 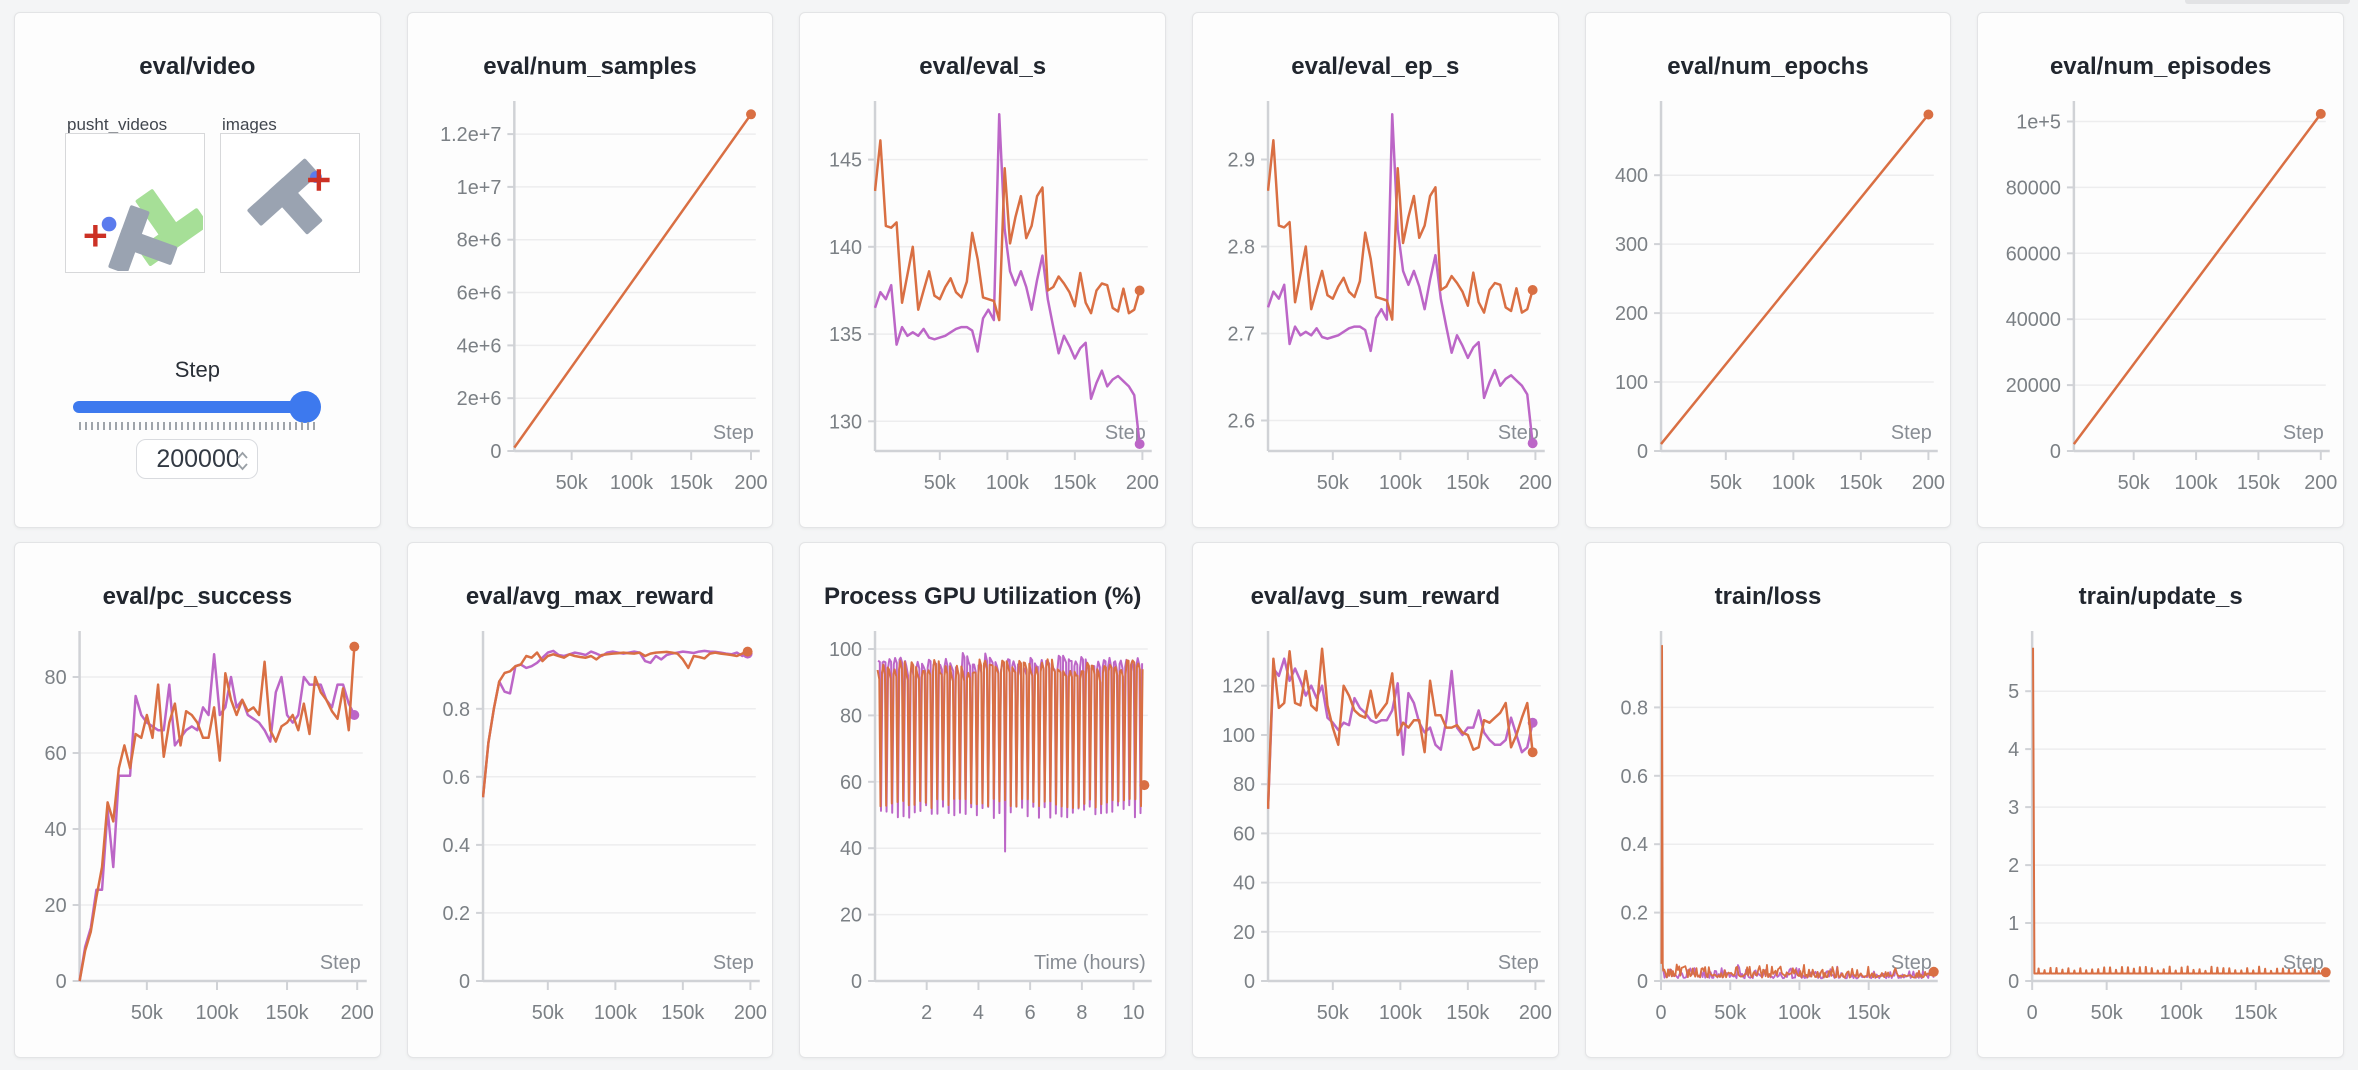 I want to click on step-value-input, so click(x=197, y=459).